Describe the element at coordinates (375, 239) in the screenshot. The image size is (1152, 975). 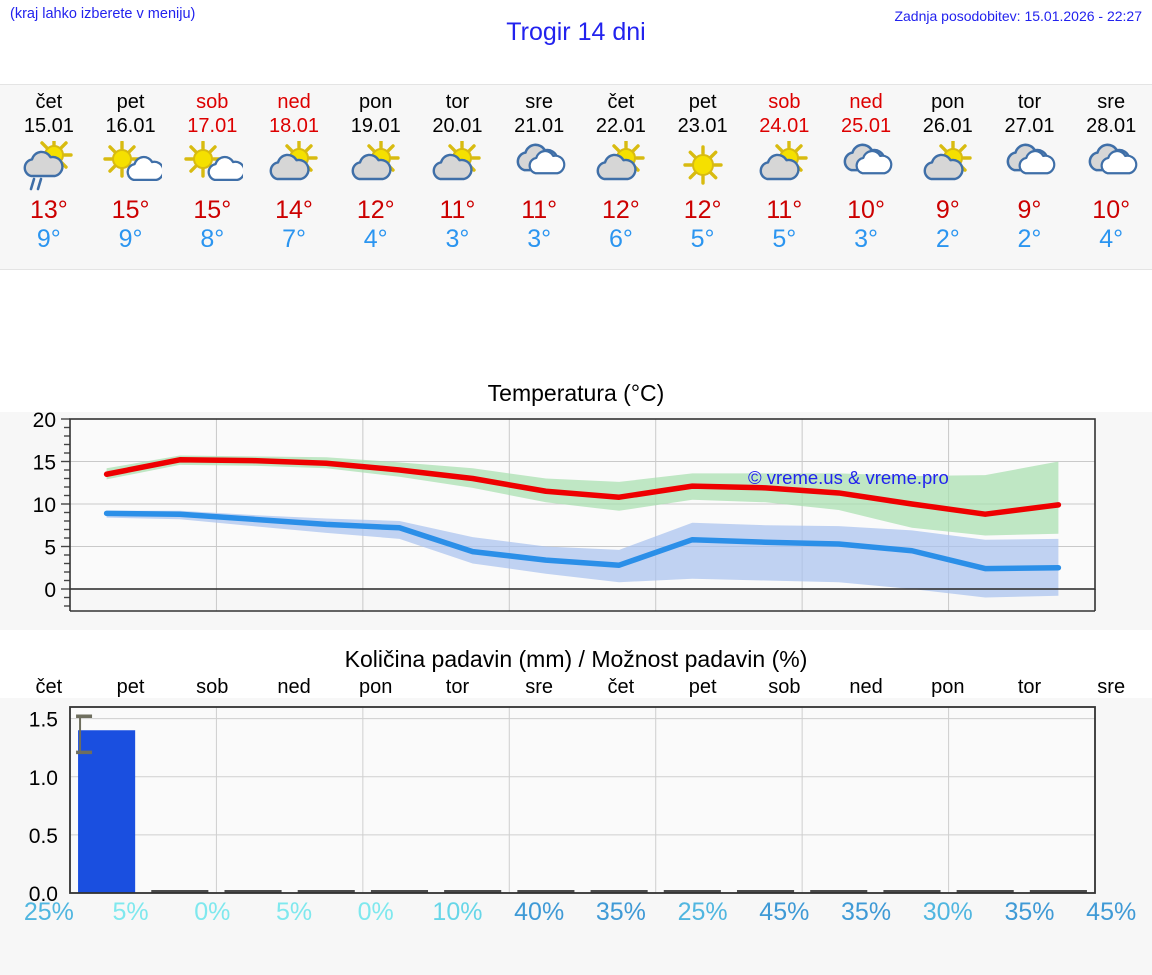
I see `day-min-temp: 4°` at that location.